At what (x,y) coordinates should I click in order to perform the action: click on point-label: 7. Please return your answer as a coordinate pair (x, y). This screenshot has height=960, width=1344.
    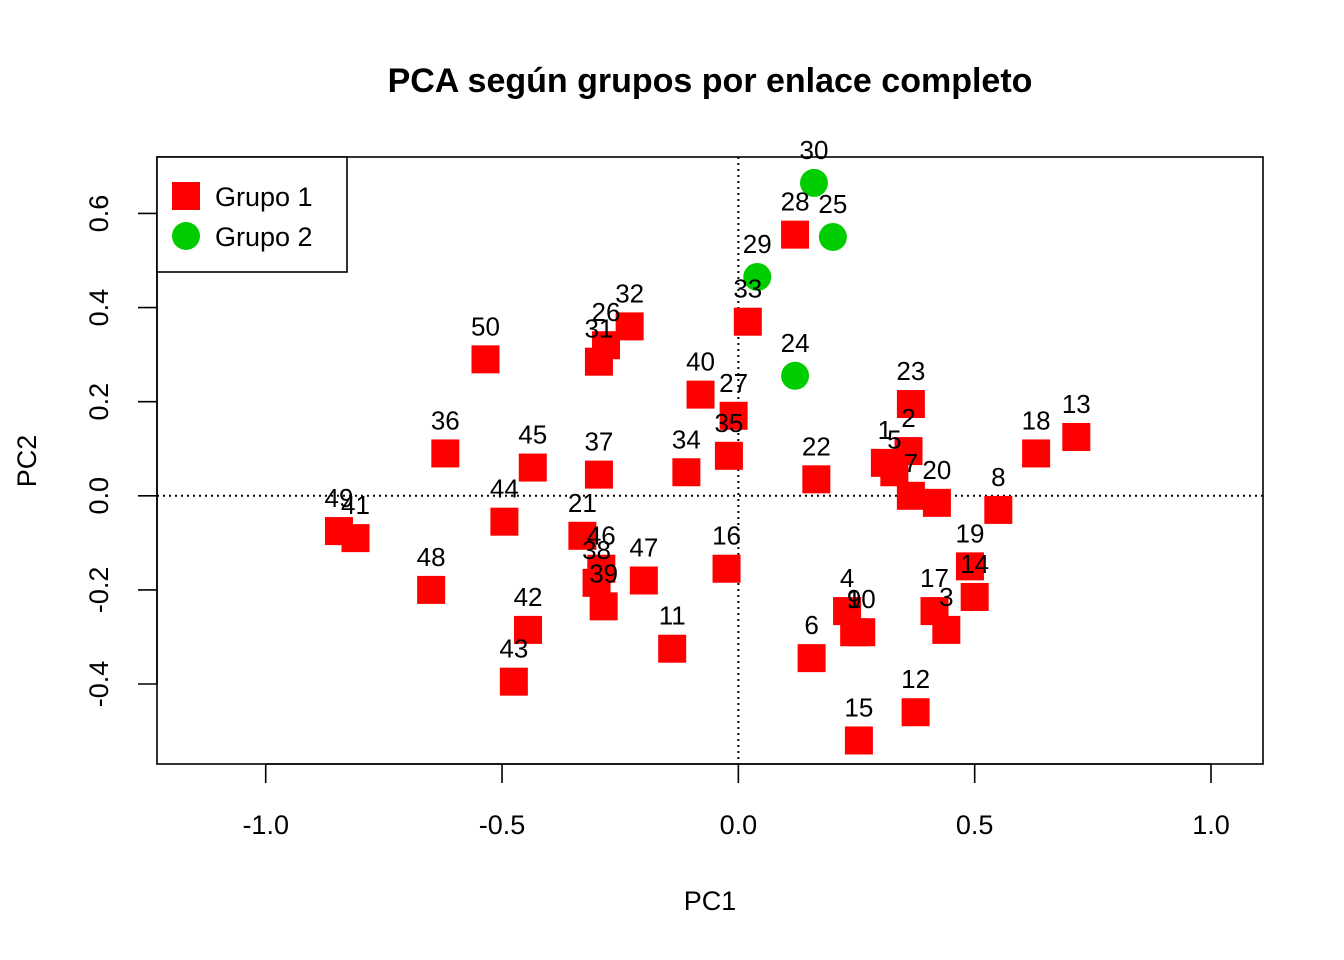
    Looking at the image, I should click on (911, 463).